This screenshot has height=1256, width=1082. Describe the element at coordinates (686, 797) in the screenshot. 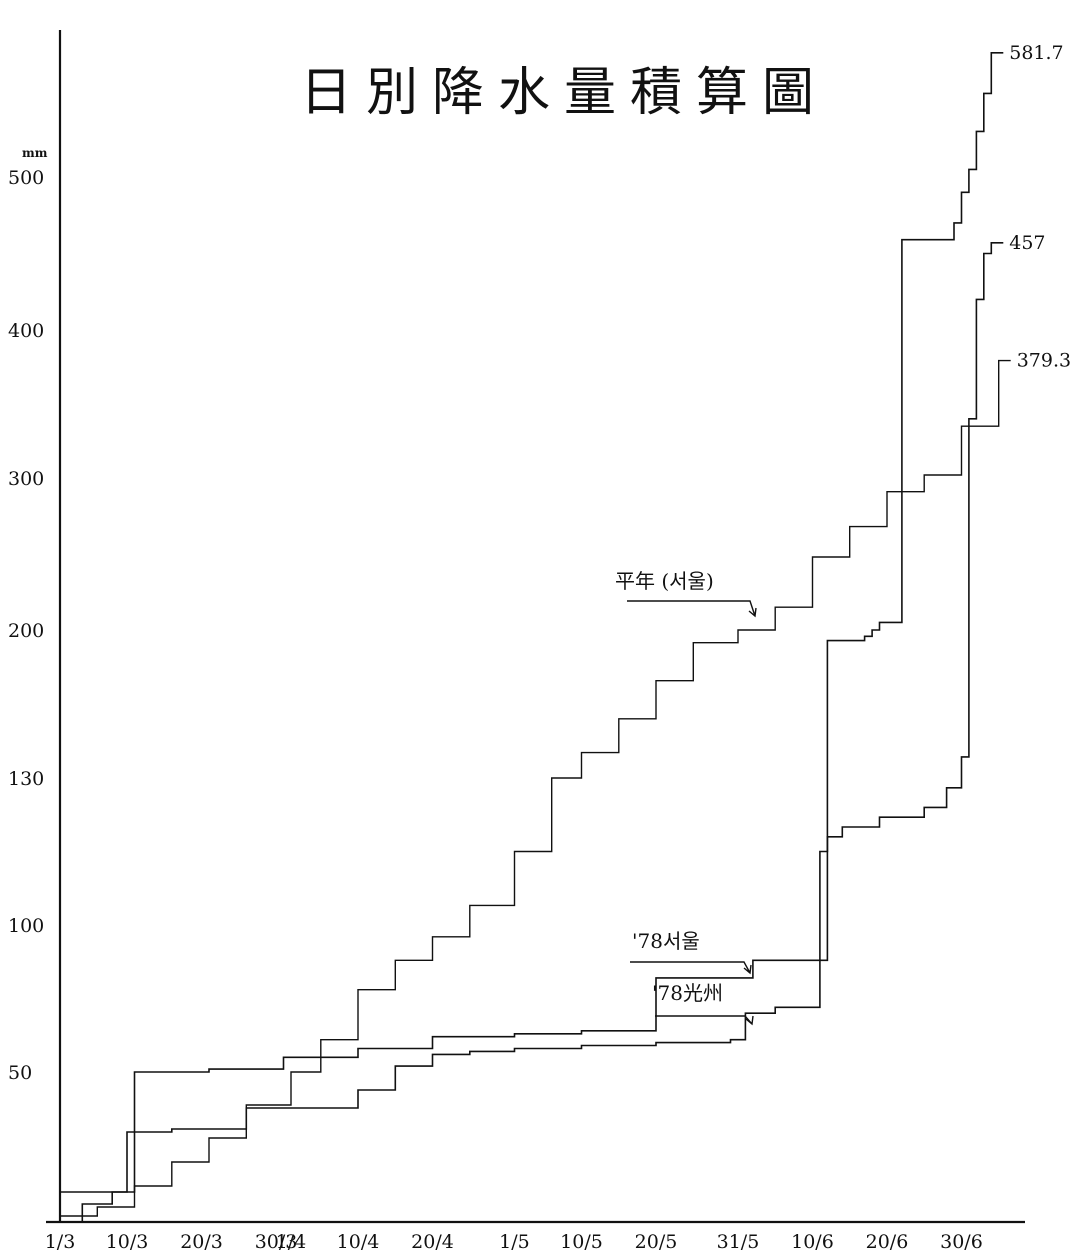

I see `series-annotations: 平年 (서울) '78서울 '78光州` at that location.